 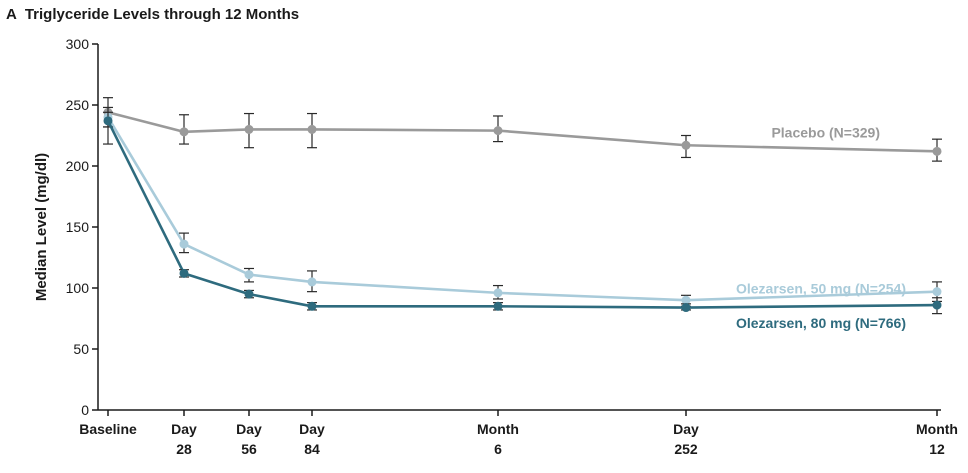 What do you see at coordinates (821, 289) in the screenshot?
I see `series-label-olezarsen-50mg: Olezarsen, 50 mg (N=254)` at bounding box center [821, 289].